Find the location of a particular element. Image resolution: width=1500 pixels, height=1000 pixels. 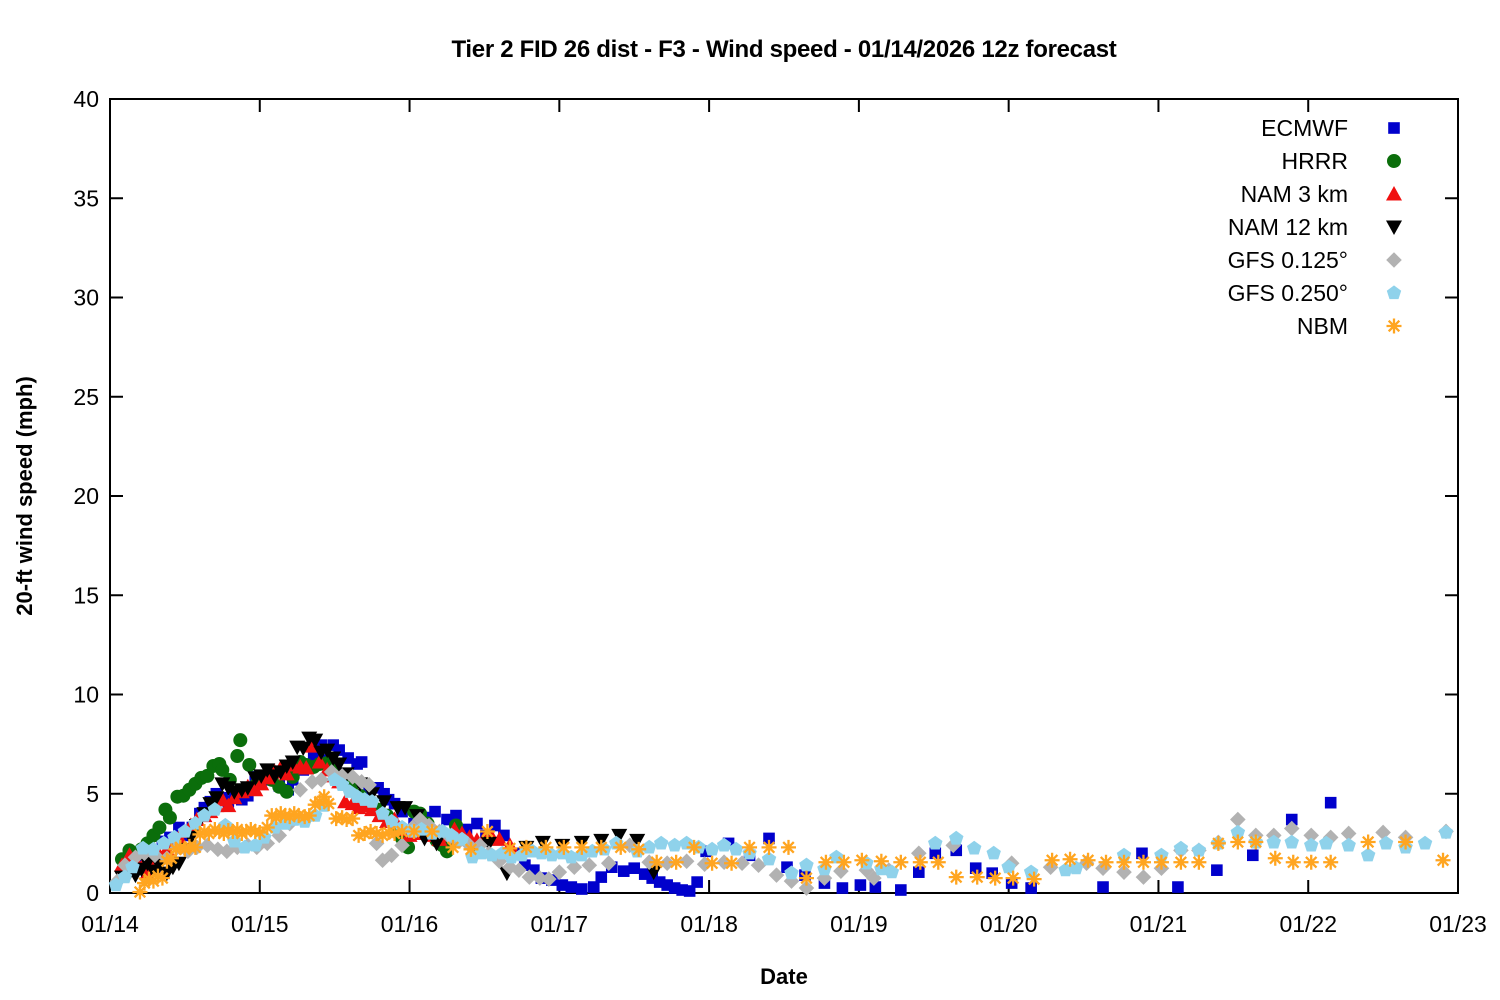

y-tick-label: 25 is located at coordinates (86, 397).